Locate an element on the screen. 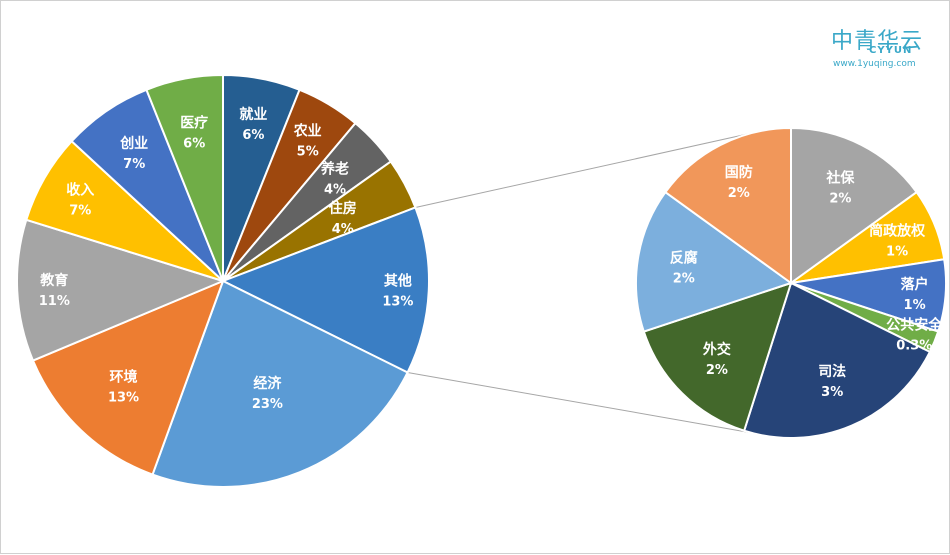 The image size is (950, 555). slice-category-label: 就业 is located at coordinates (253, 114).